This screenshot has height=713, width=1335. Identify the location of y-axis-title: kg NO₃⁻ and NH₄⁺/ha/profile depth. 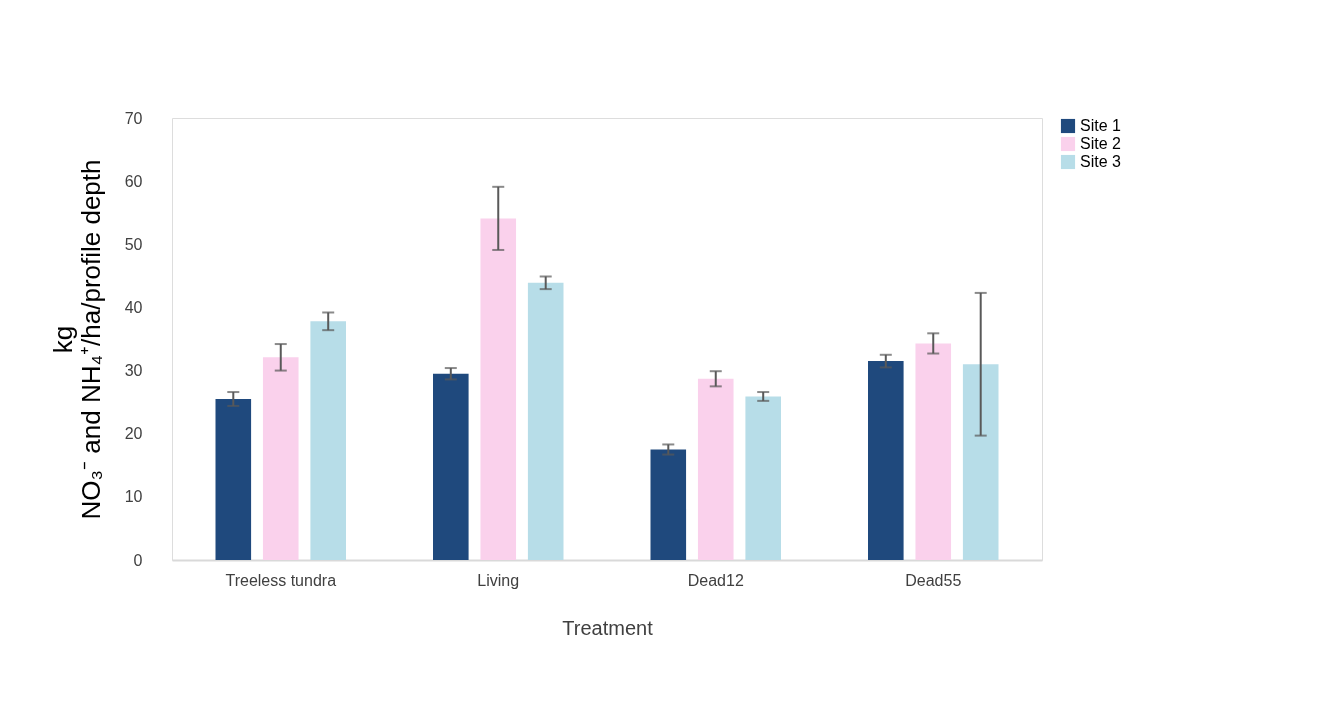
(76, 339).